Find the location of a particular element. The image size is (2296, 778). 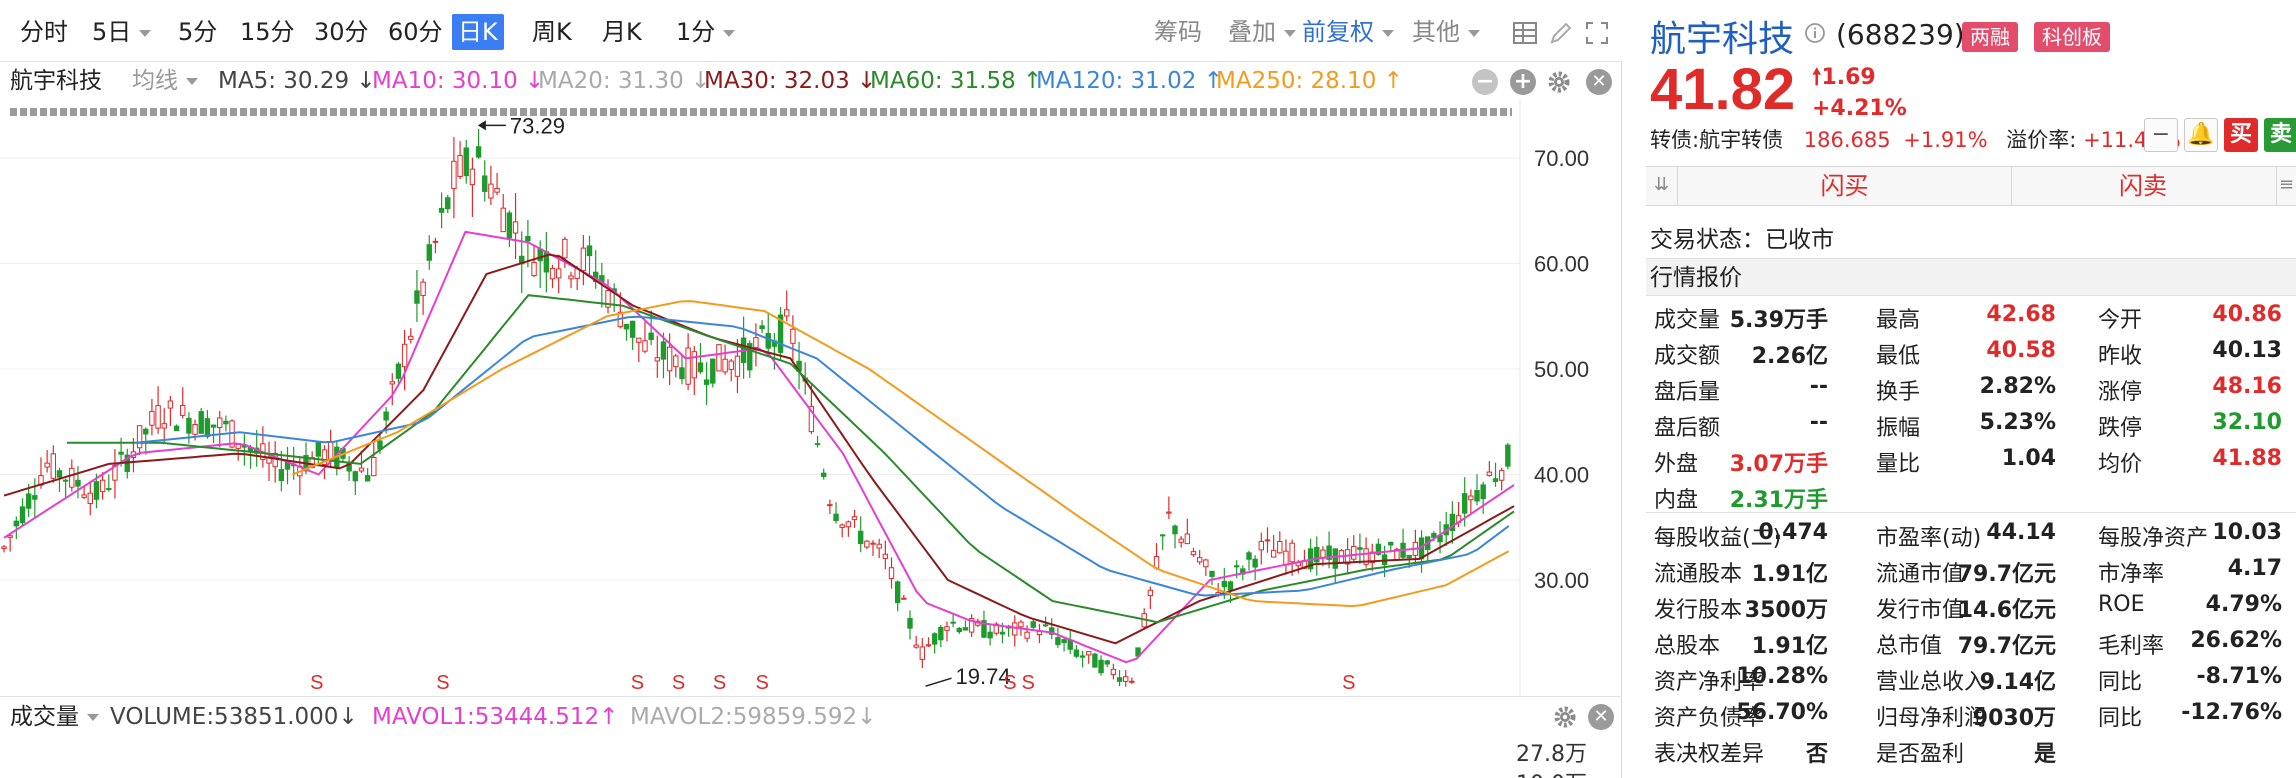

margin-tag: 两融 is located at coordinates (1990, 37).